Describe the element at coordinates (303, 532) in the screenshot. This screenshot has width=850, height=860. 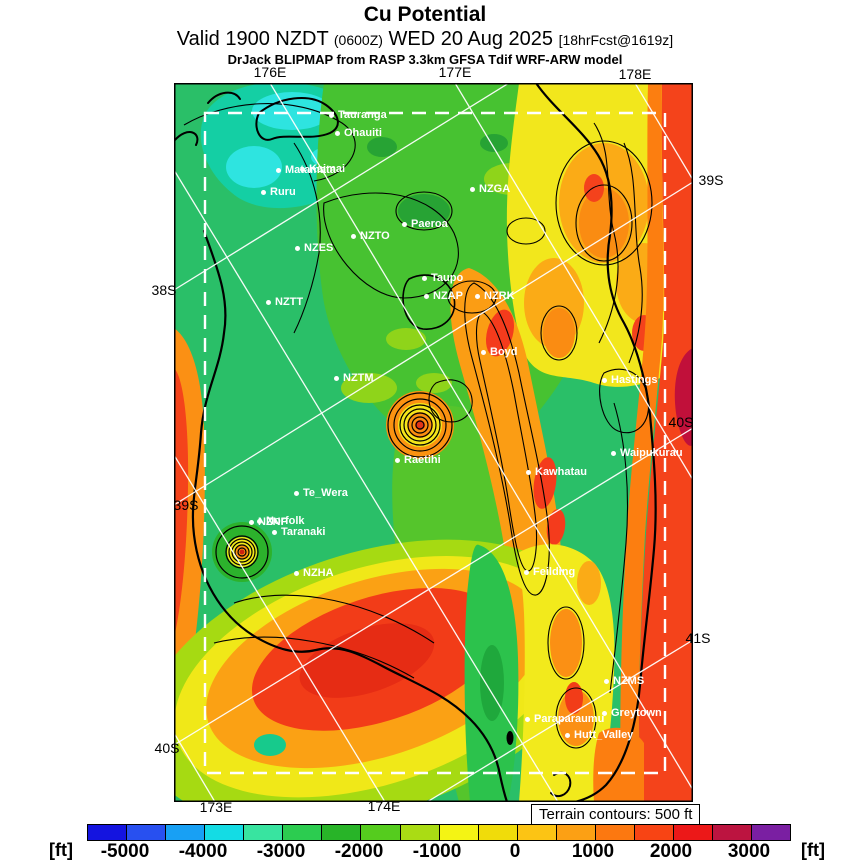
I see `site-name: Taranaki` at that location.